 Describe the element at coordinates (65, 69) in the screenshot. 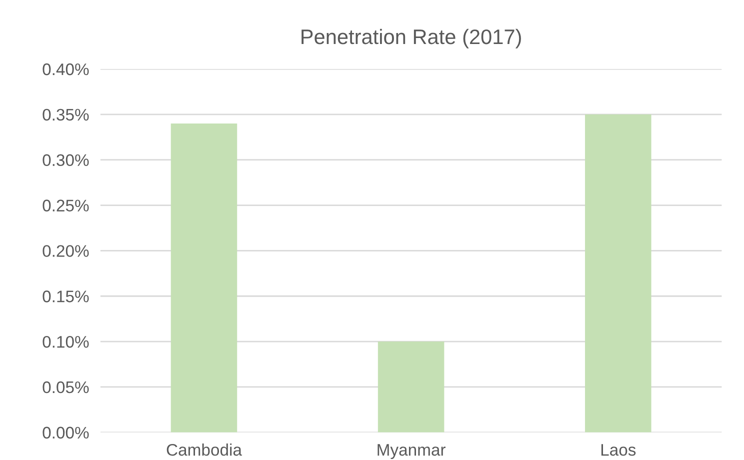

I see `y-tick-label: 0.40%` at that location.